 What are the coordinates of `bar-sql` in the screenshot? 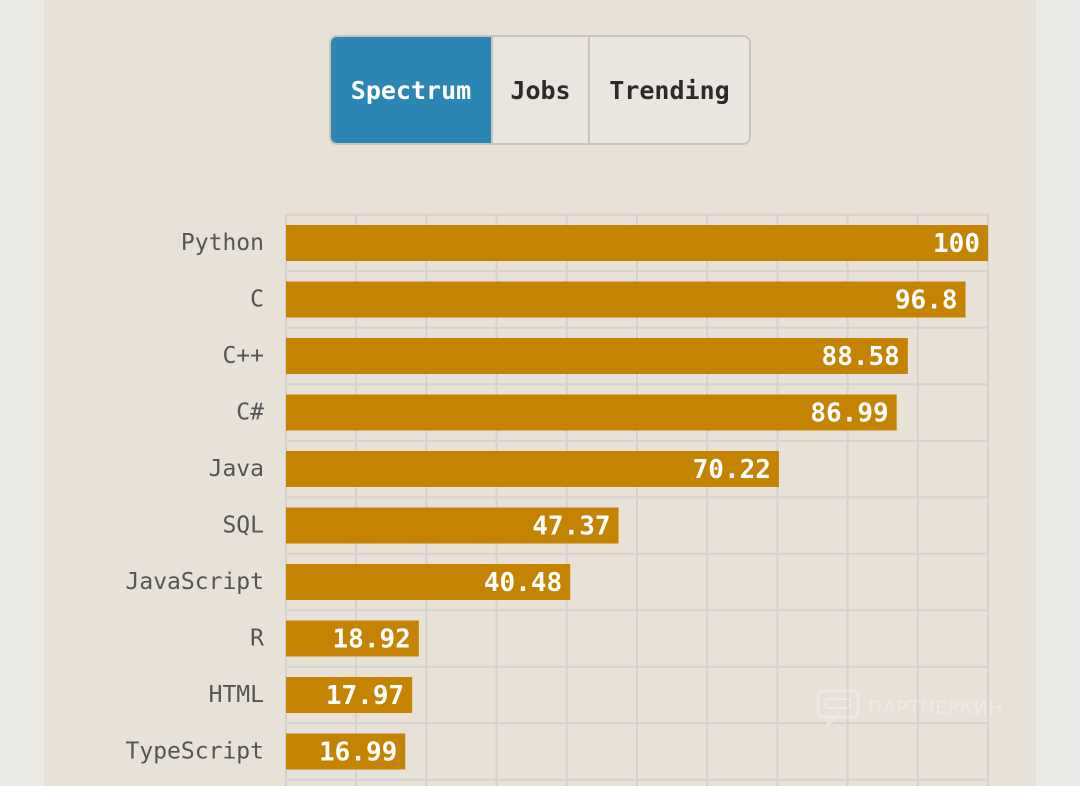 It's located at (452, 525).